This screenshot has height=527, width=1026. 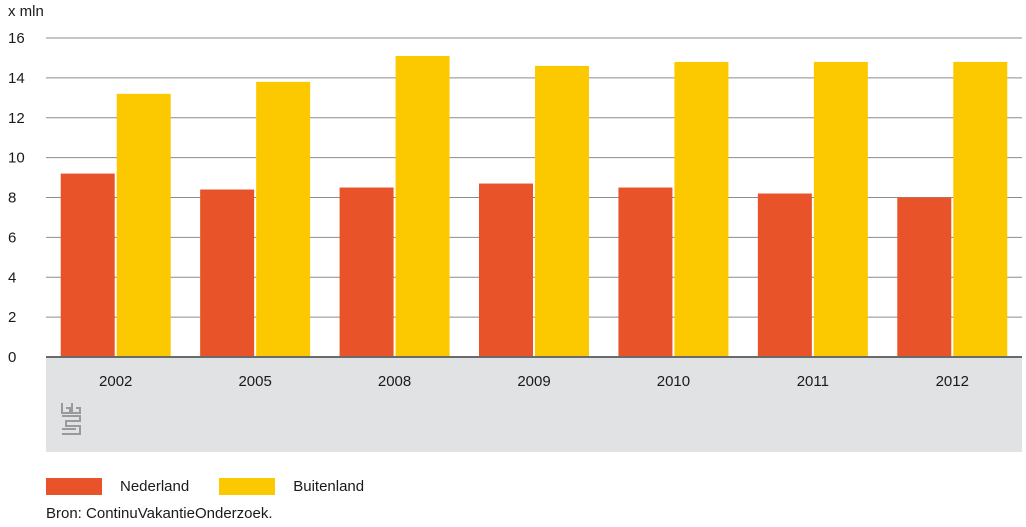 I want to click on bar-buitenland-2008, so click(x=422, y=206).